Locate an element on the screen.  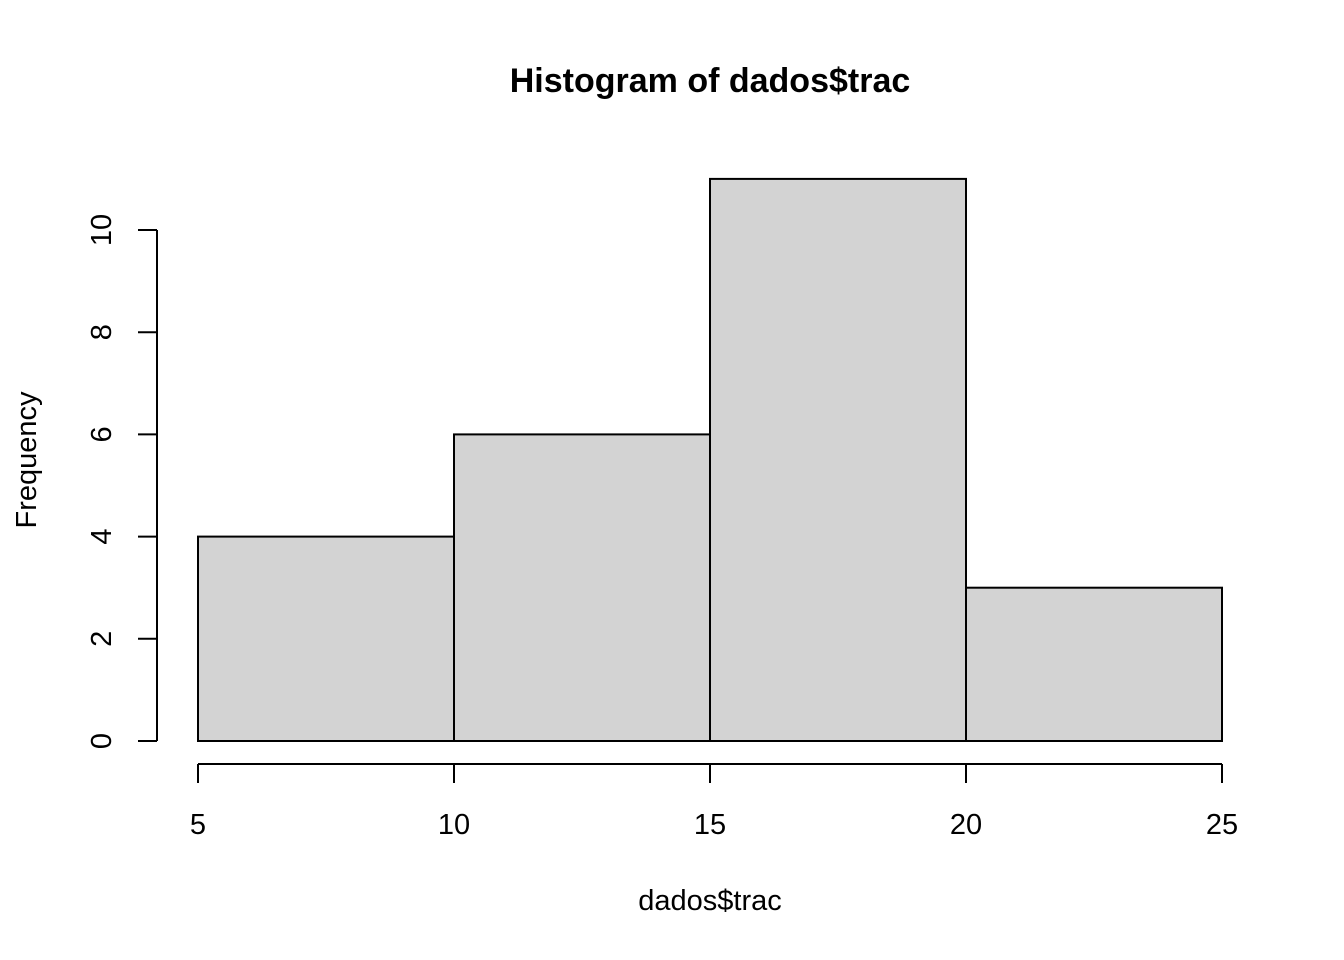
y-axis-label: Frequency is located at coordinates (27, 460).